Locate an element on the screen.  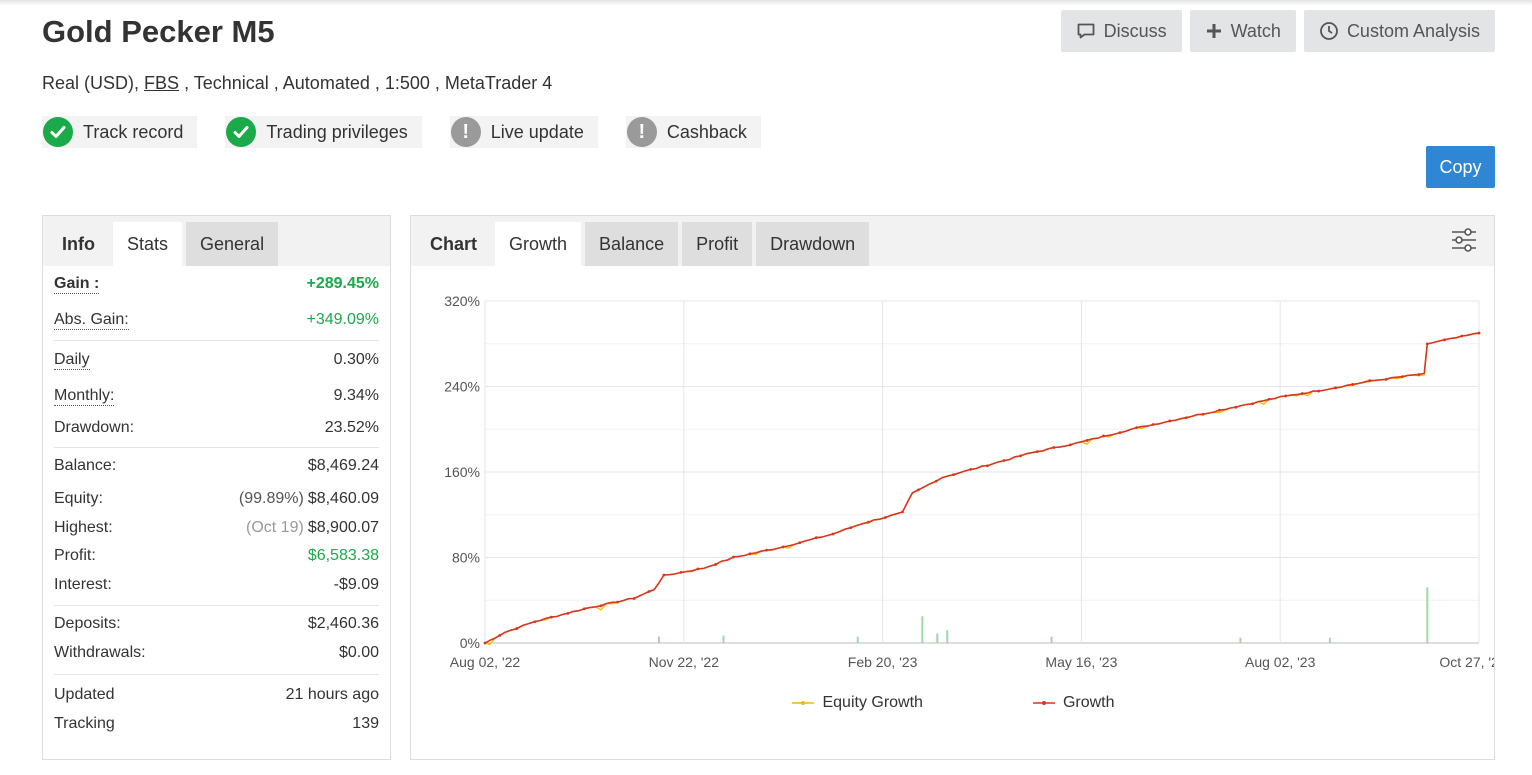
sliders-icon is located at coordinates (1464, 242).